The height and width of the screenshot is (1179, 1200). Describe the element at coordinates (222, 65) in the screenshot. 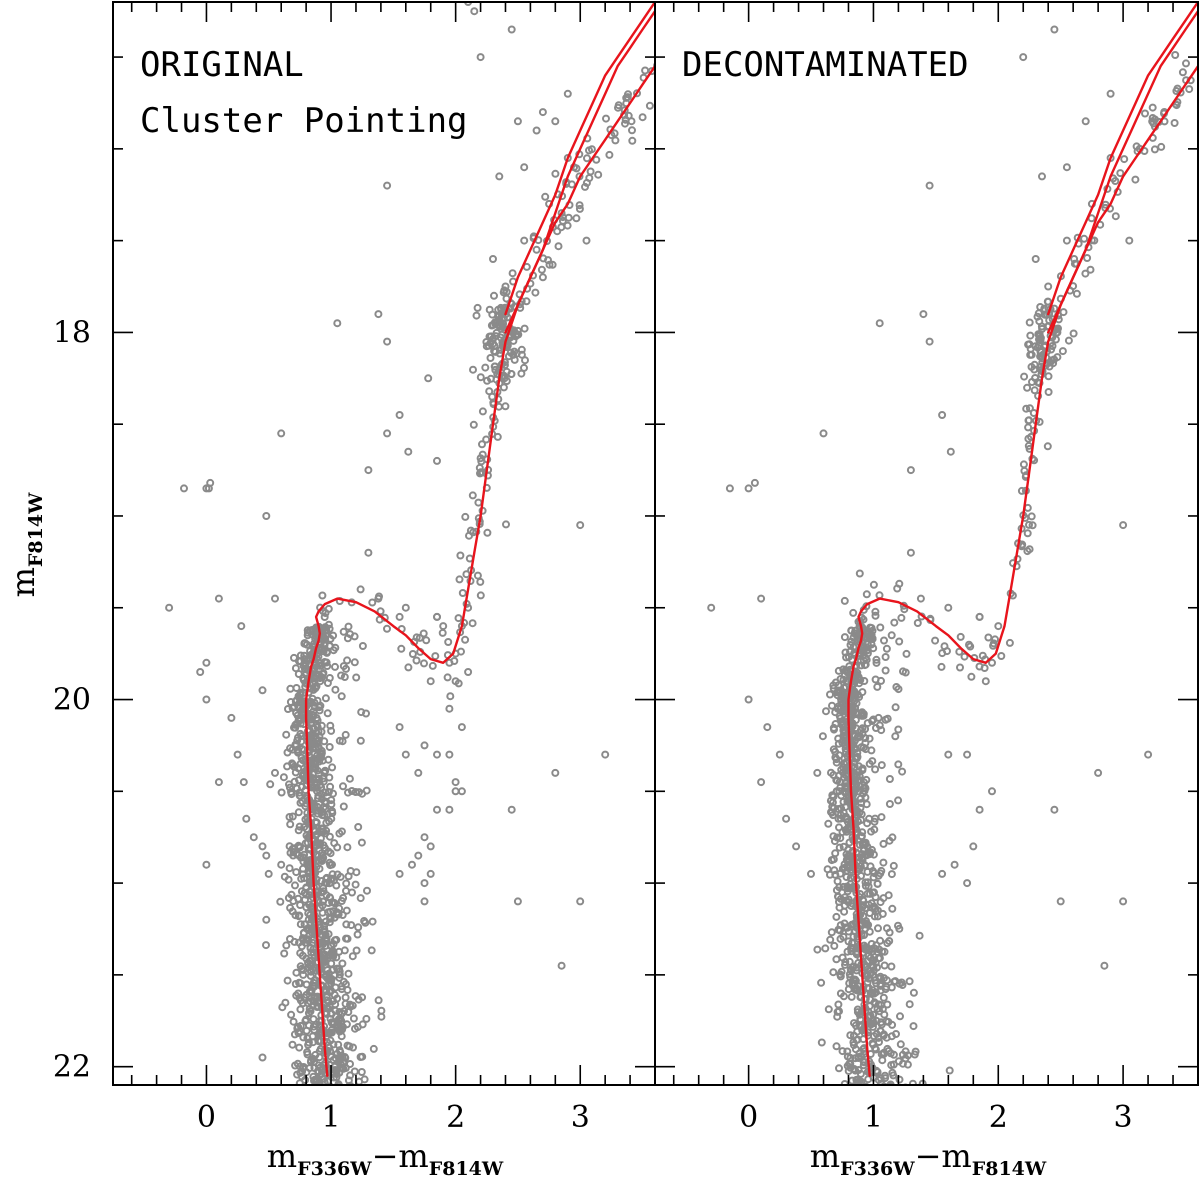

I see `panel-title-original-line1: ORIGINAL` at that location.